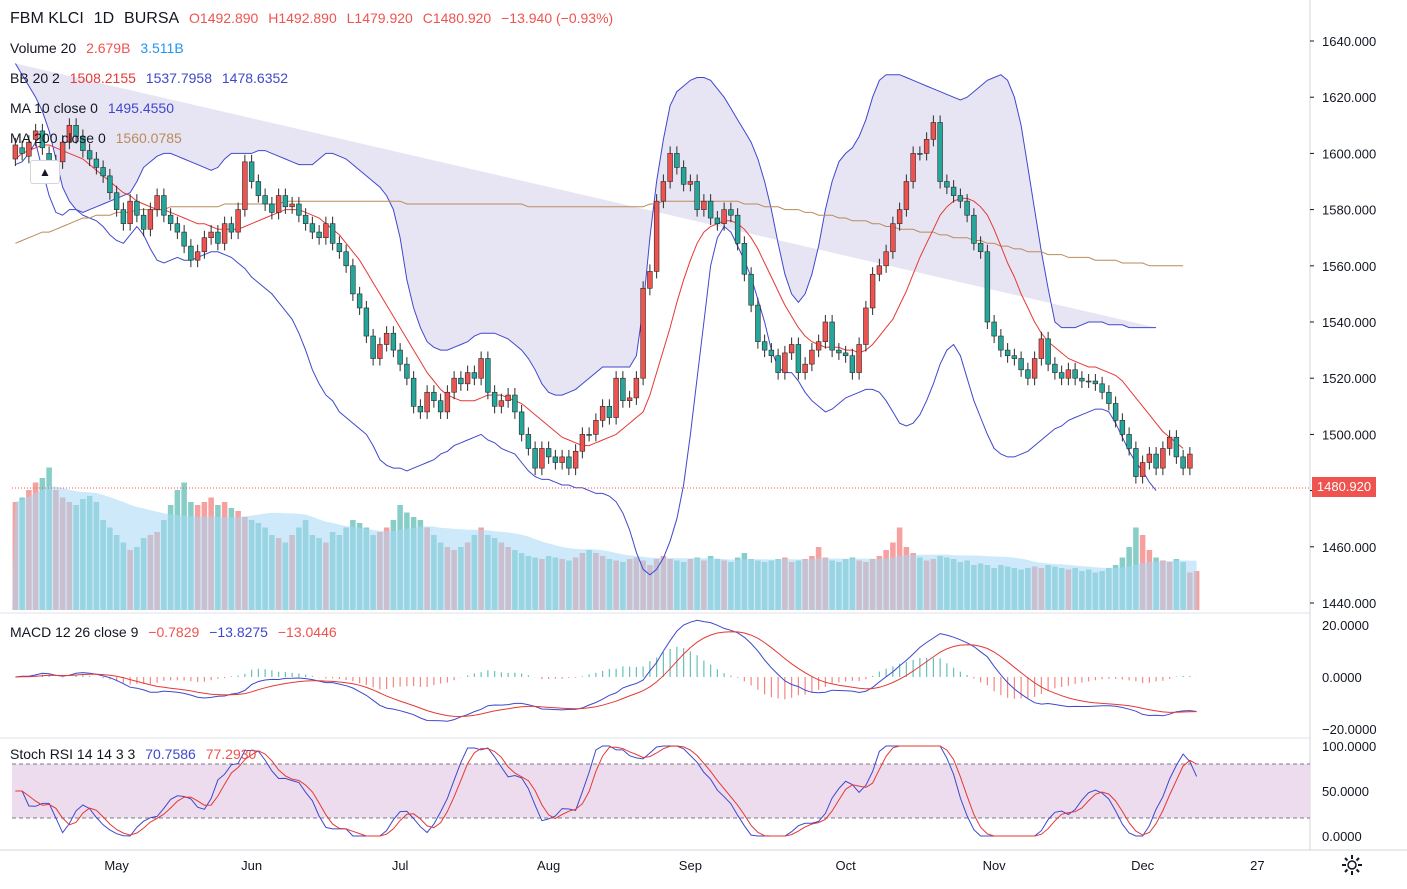 The image size is (1407, 889). What do you see at coordinates (1349, 210) in the screenshot?
I see `price-tick-label: 1580.000` at bounding box center [1349, 210].